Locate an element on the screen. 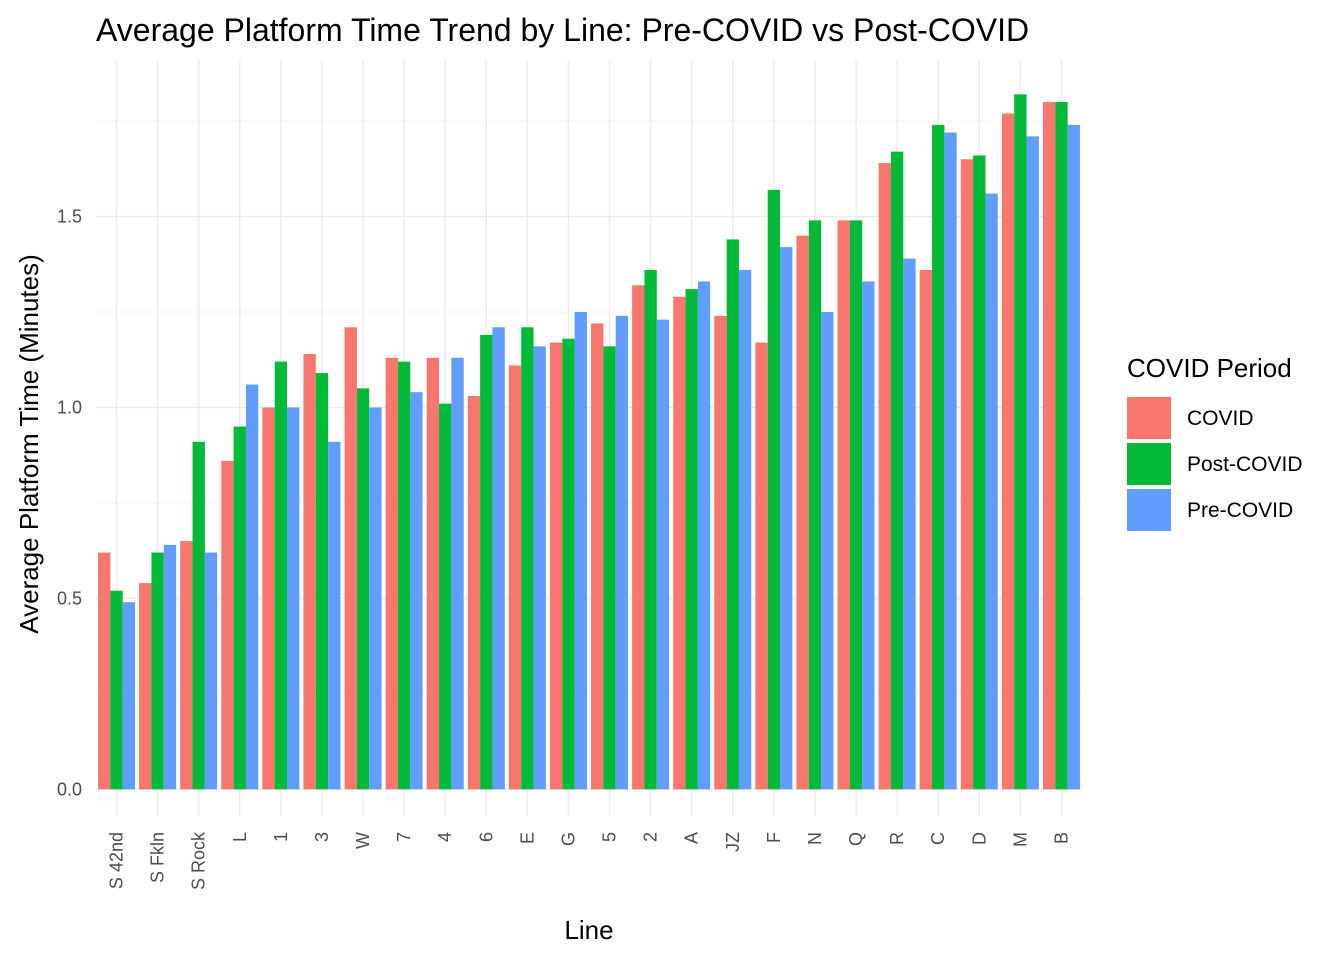 The width and height of the screenshot is (1344, 960). x-tick-label: 6 is located at coordinates (486, 837).